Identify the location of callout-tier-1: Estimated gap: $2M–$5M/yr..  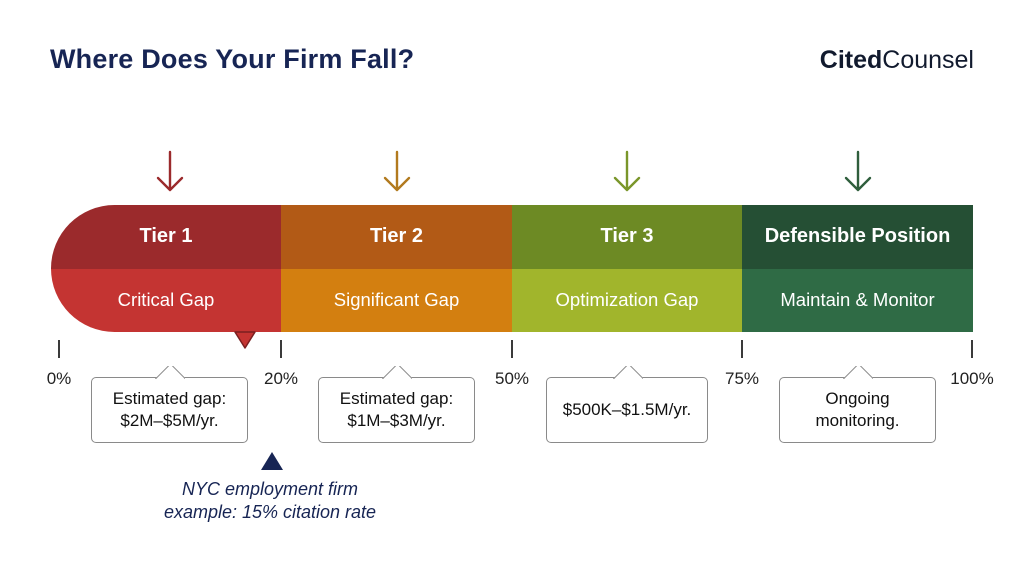
(169, 404).